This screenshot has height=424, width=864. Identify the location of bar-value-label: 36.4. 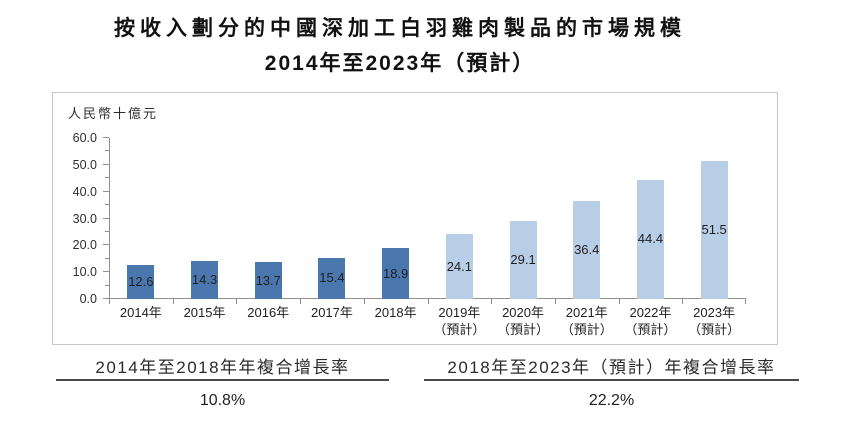
(587, 250).